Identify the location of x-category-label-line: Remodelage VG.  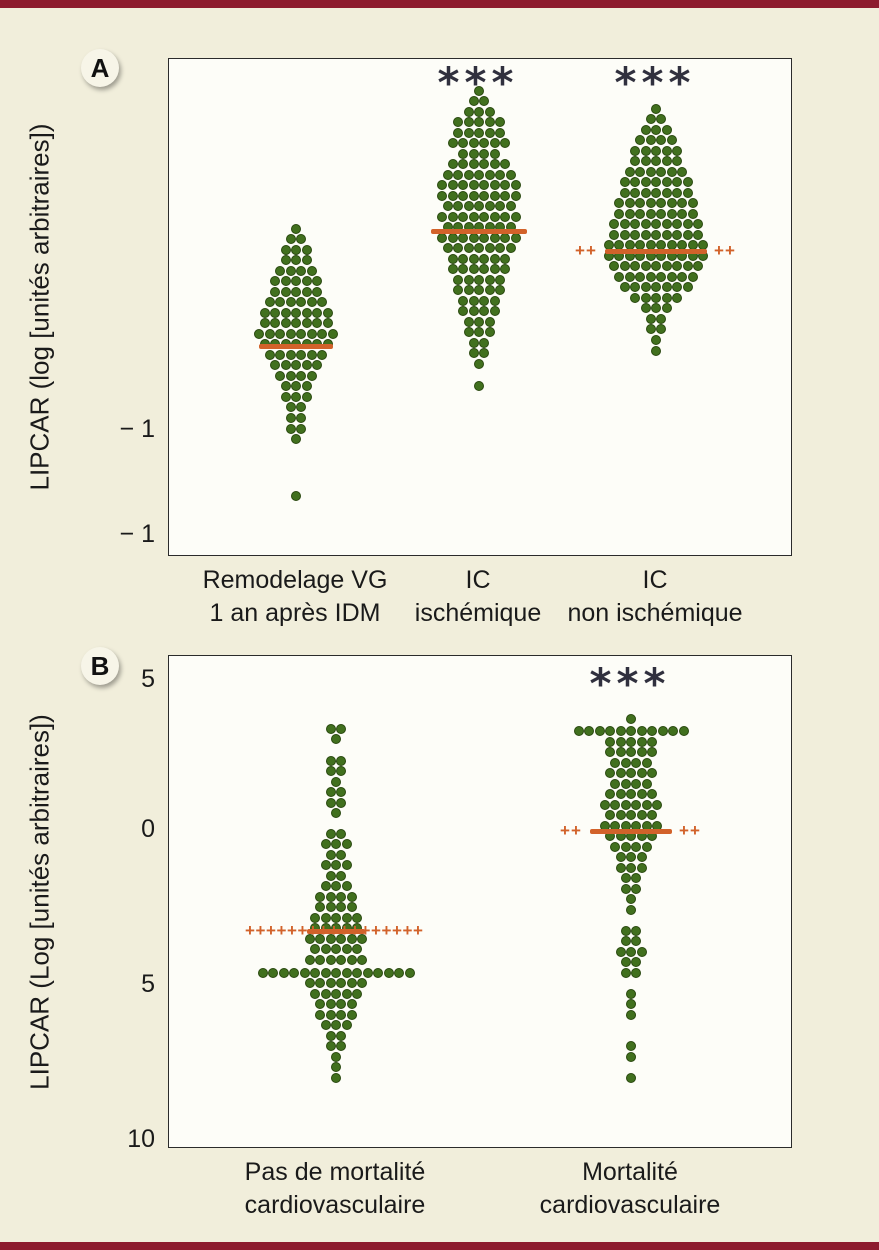
(295, 580).